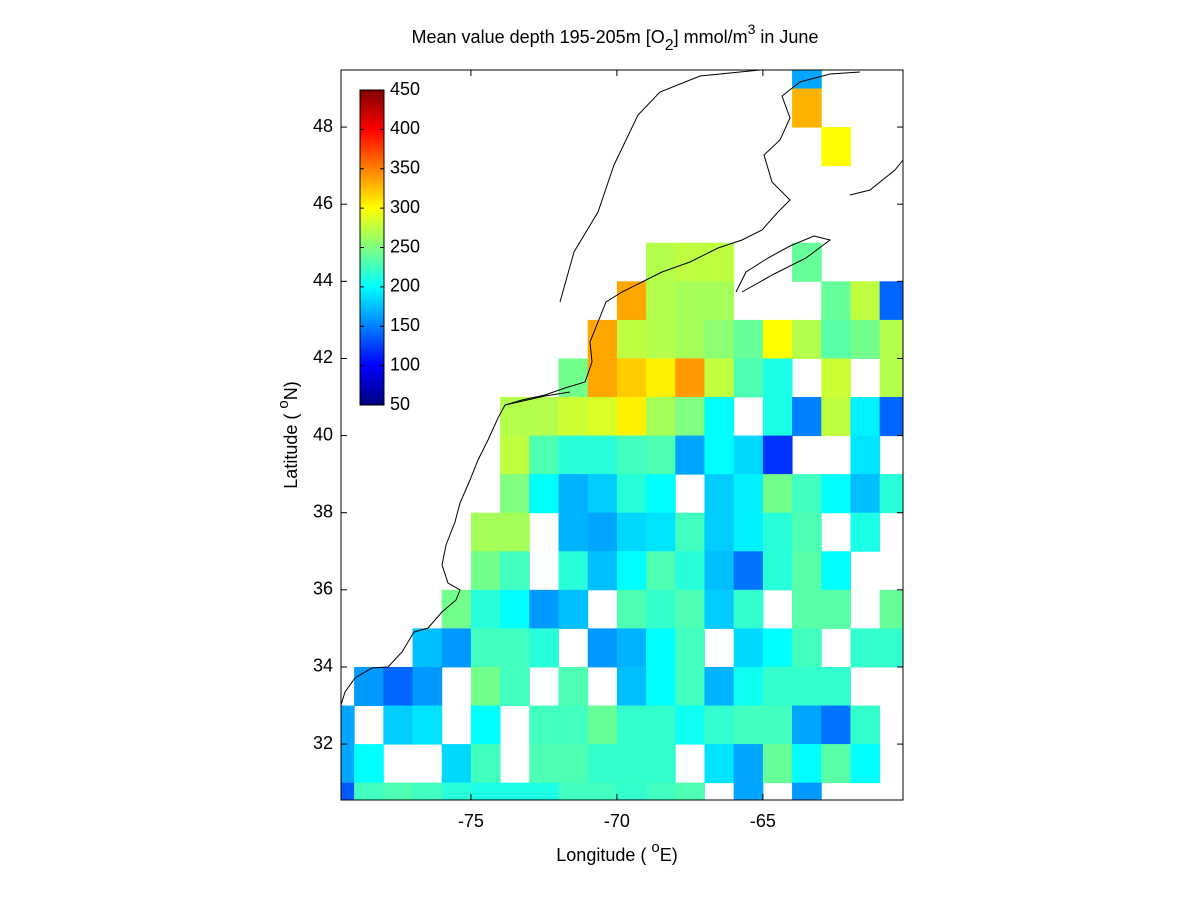  Describe the element at coordinates (283, 404) in the screenshot. I see `y-label-superscript: o` at that location.